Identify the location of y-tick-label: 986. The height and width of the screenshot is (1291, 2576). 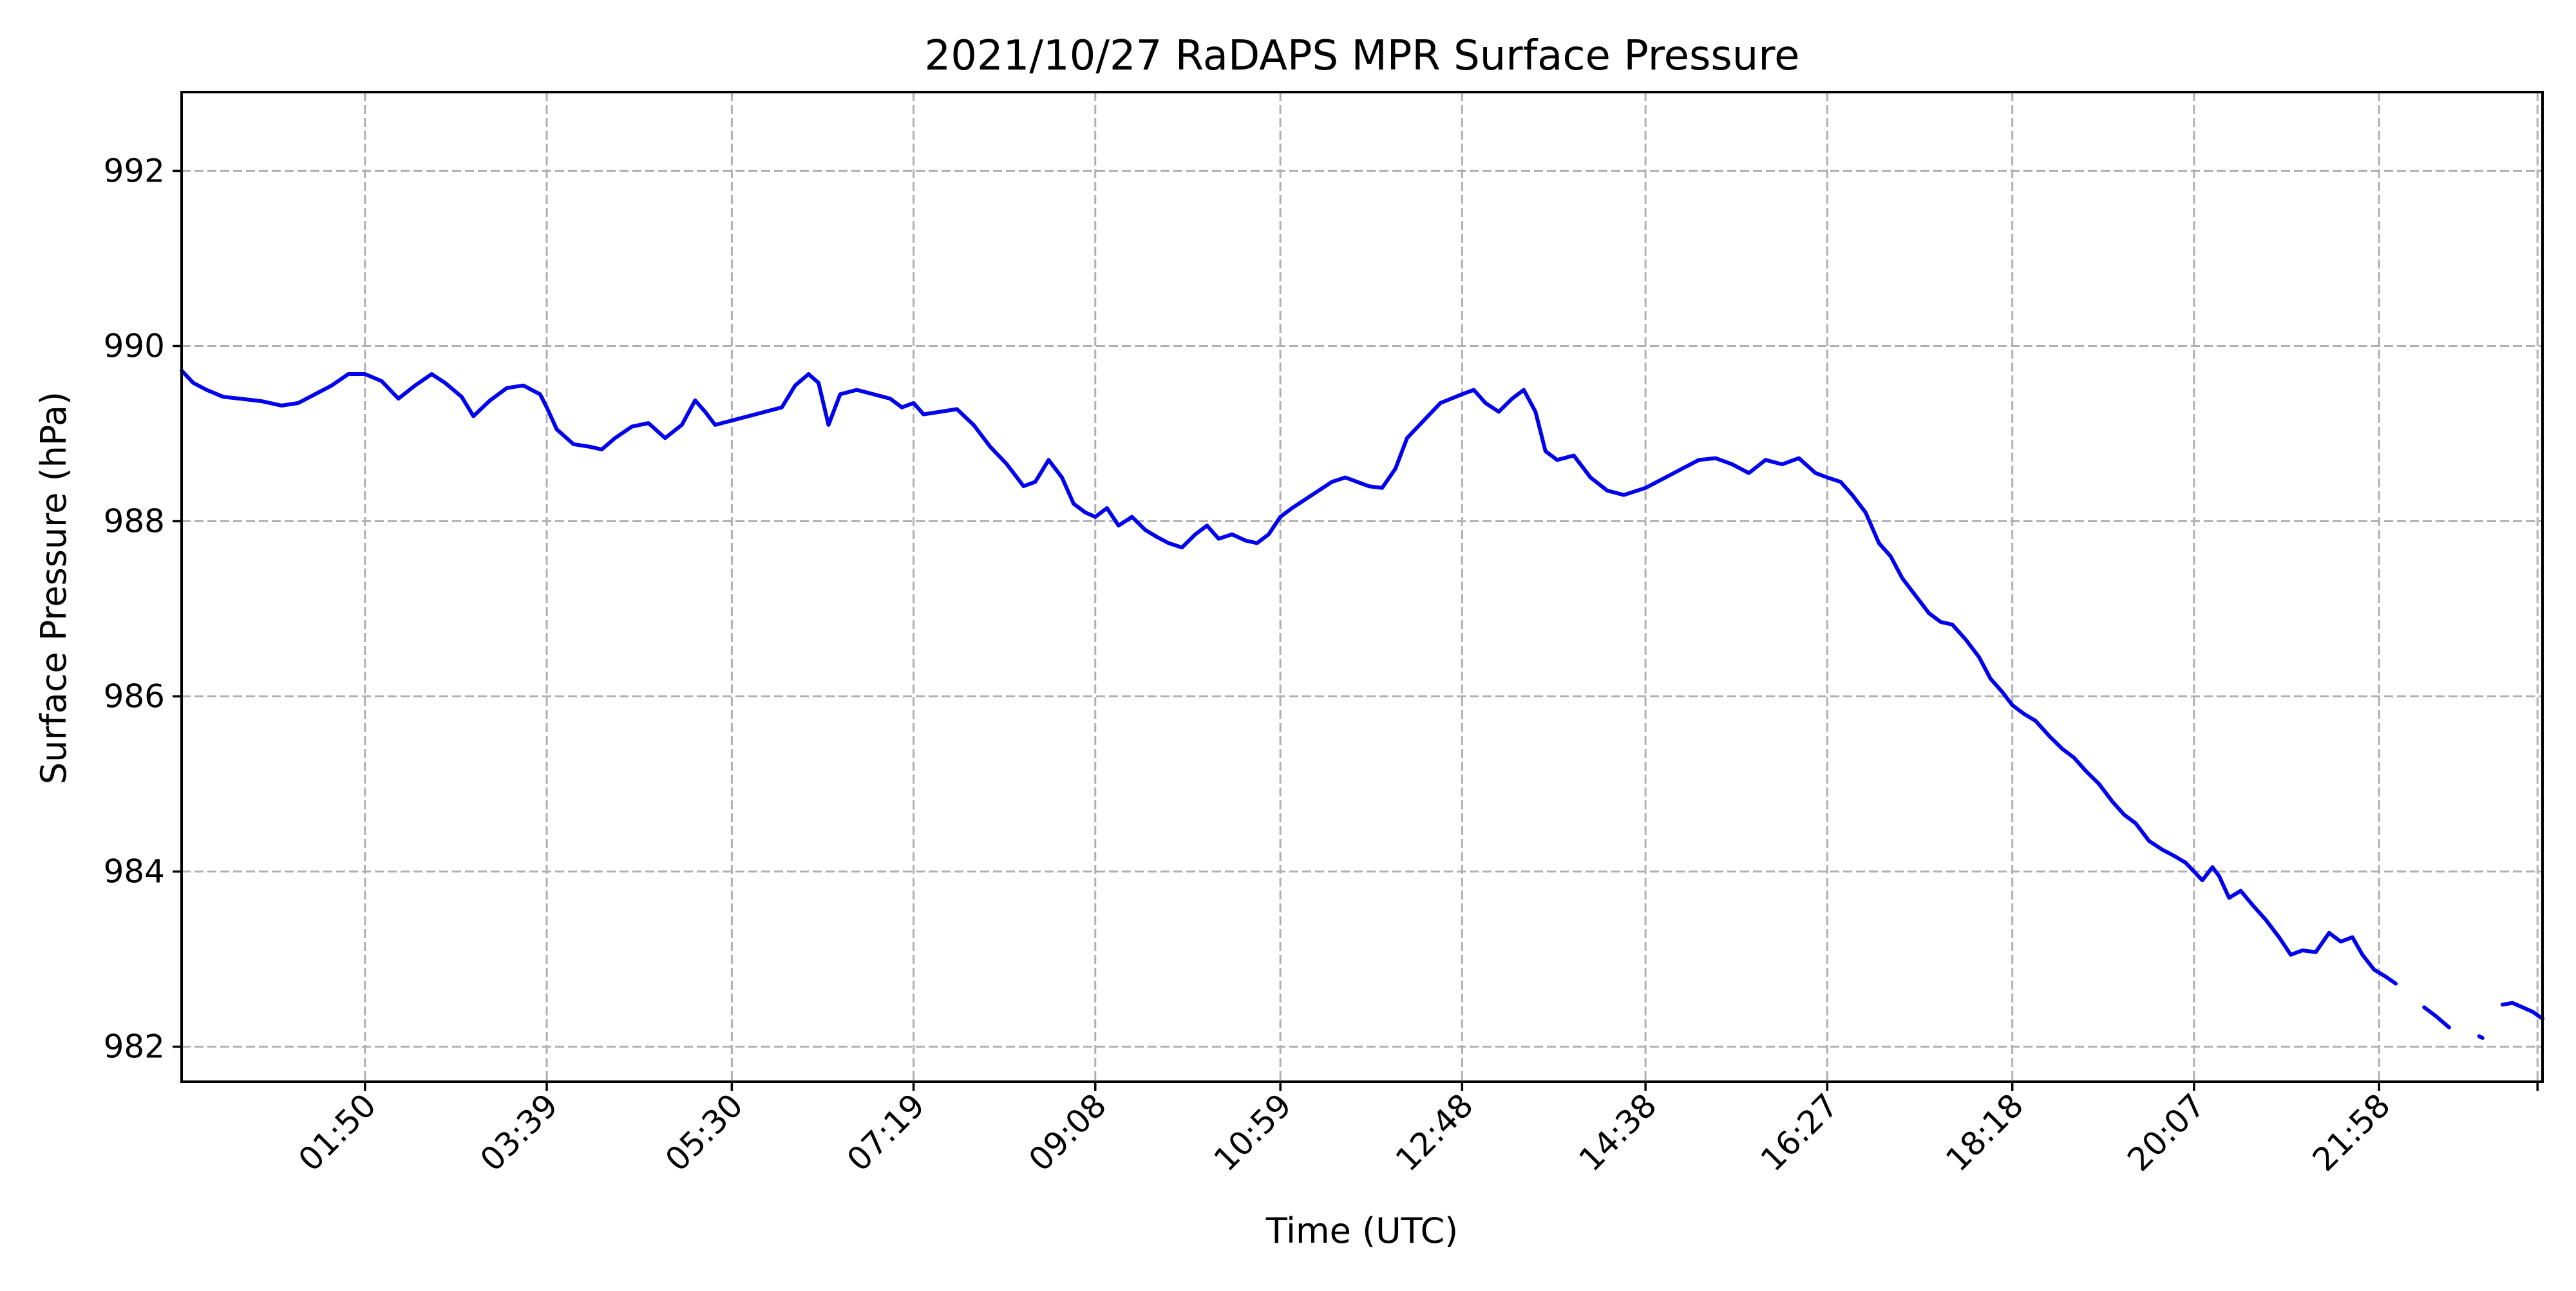
(135, 696).